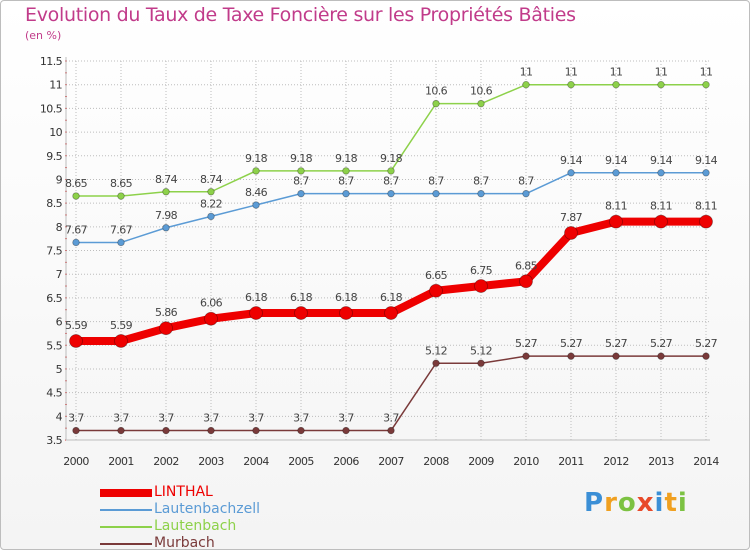 The image size is (750, 552). I want to click on logo-letter: o, so click(627, 503).